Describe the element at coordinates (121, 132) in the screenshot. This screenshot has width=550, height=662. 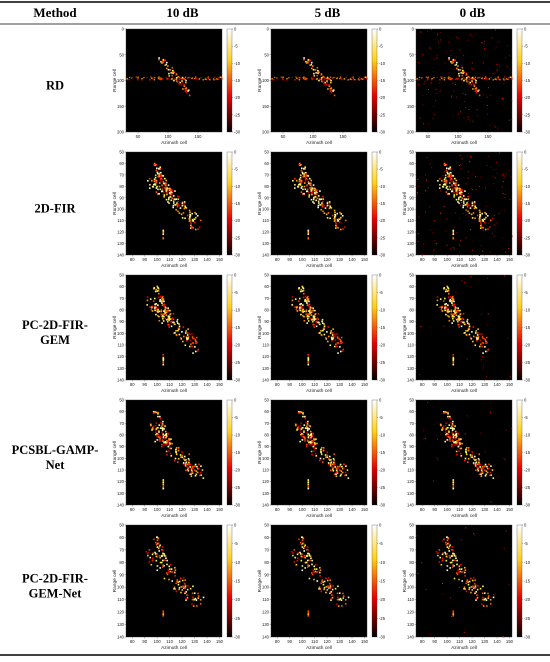
I see `y-tick-label: 200` at that location.